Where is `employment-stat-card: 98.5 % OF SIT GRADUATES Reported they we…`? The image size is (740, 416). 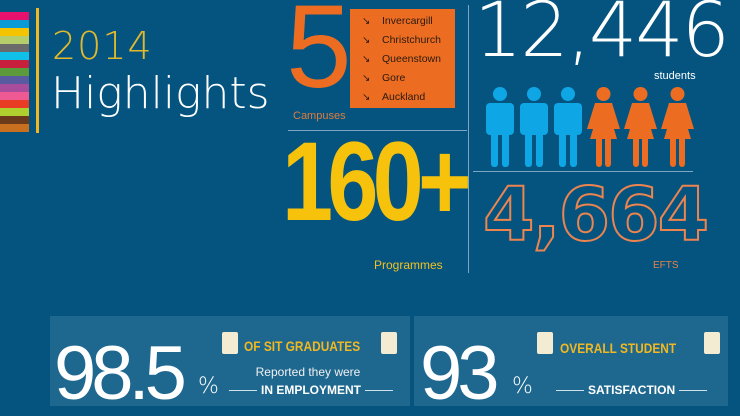
employment-stat-card: 98.5 % OF SIT GRADUATES Reported they we… is located at coordinates (230, 364).